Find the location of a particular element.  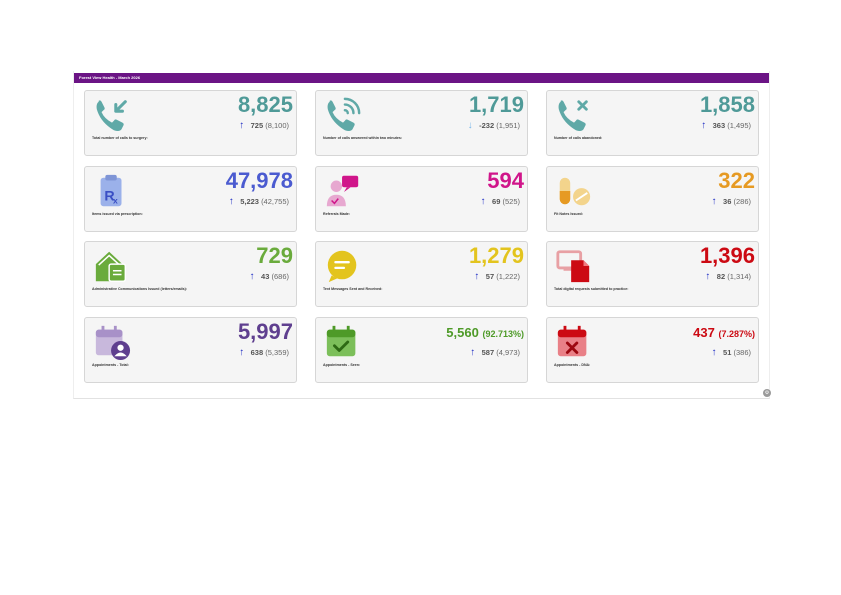

kpi-change: ↓ -232 (1,951) is located at coordinates (492, 126).